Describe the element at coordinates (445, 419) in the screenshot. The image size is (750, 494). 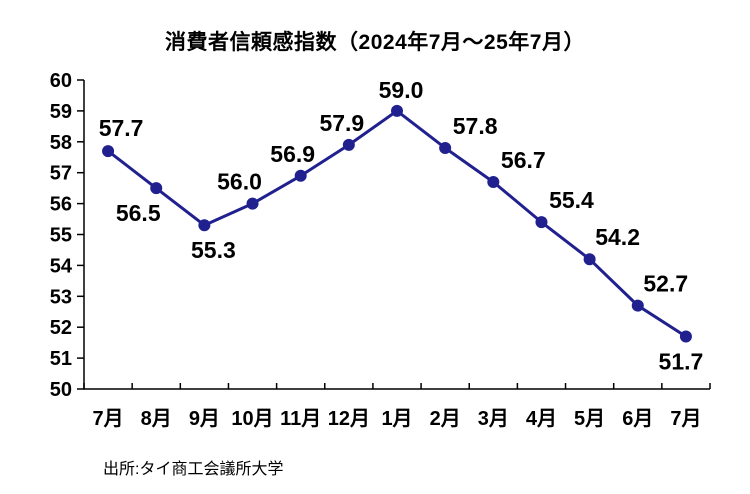
I see `x-axis-tick-label: 2月` at that location.